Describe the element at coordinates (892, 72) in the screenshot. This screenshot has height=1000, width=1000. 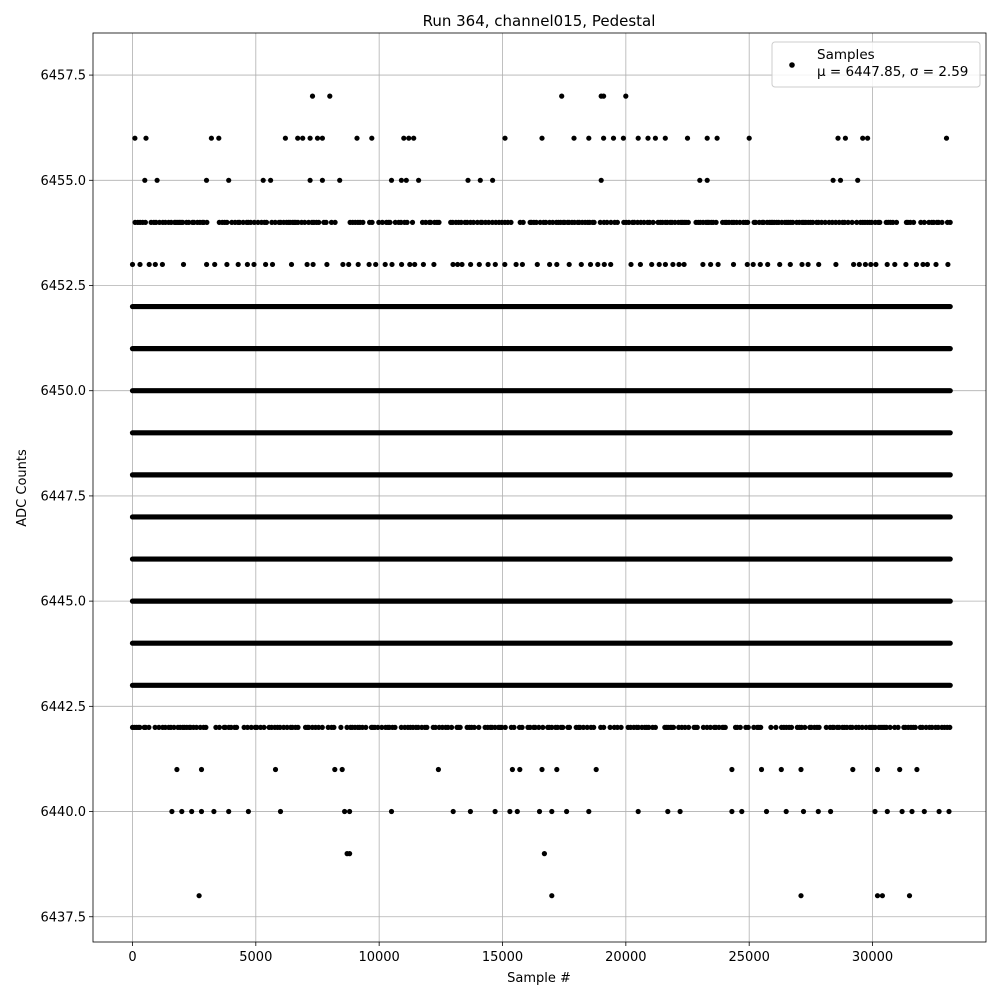
I see `legend-statistics: μ = 6447.85, σ = 2.59` at that location.